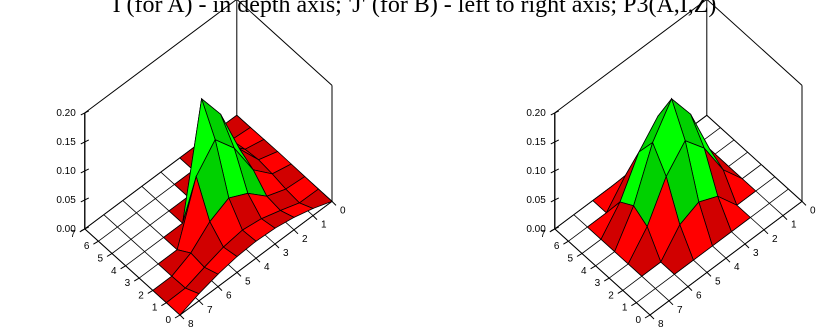 Image resolution: width=829 pixels, height=329 pixels. What do you see at coordinates (775, 239) in the screenshot?
I see `plot2-right-tick-label: 2` at bounding box center [775, 239].